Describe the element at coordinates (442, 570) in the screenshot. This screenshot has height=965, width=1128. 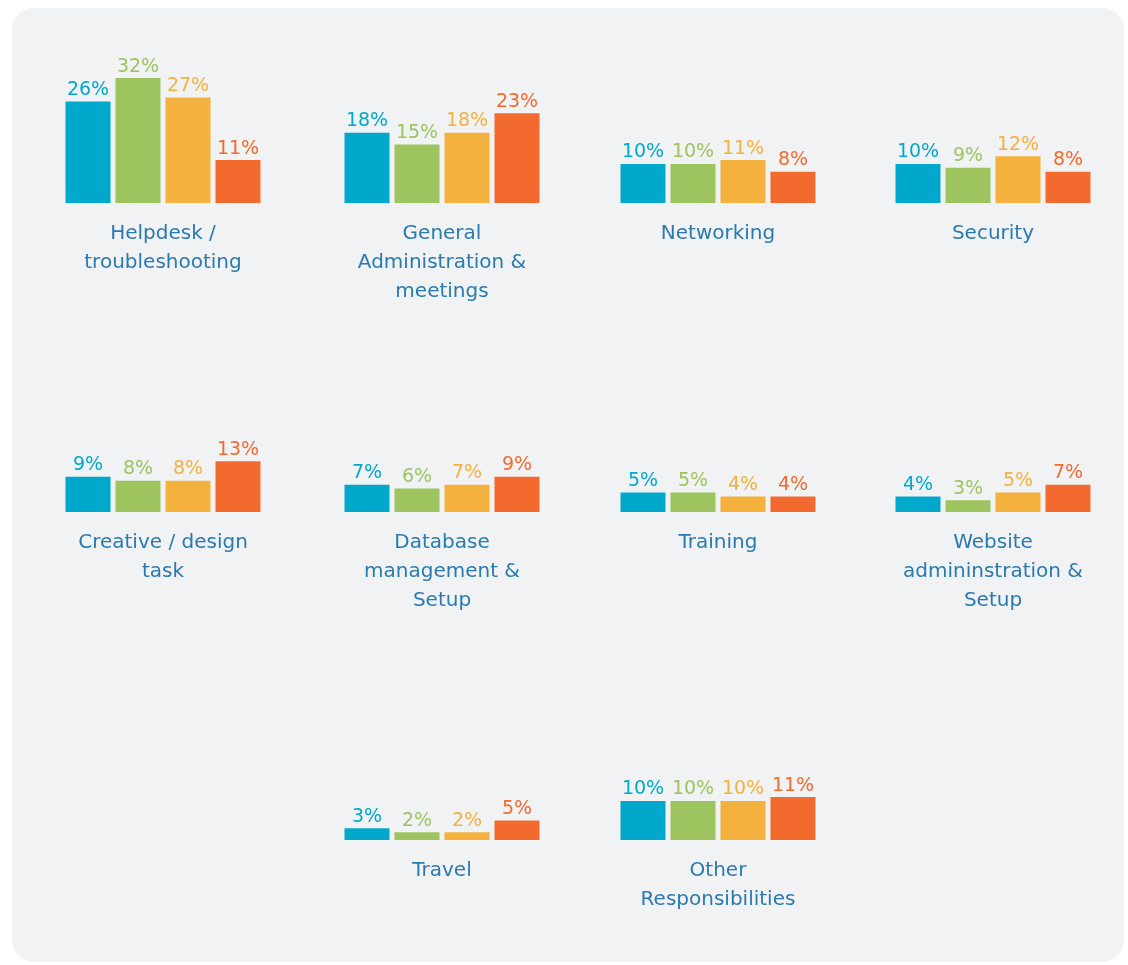
I see `x-axis-title: Database management & Setup` at that location.